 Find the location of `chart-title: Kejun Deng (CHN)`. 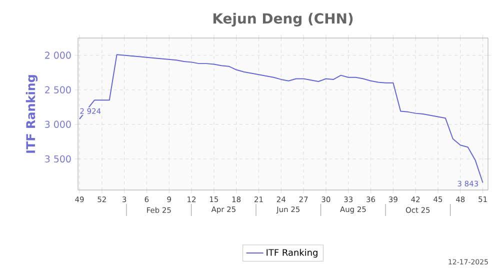

chart-title: Kejun Deng (CHN) is located at coordinates (283, 19).